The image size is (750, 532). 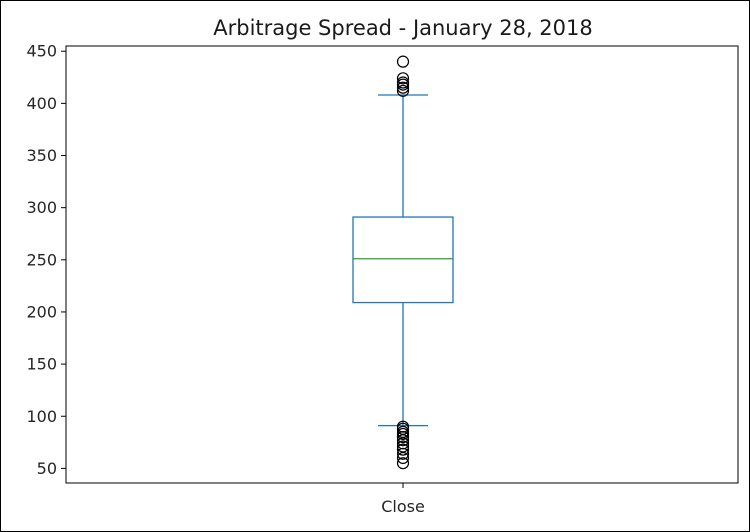 I want to click on iqr-box, so click(x=403, y=260).